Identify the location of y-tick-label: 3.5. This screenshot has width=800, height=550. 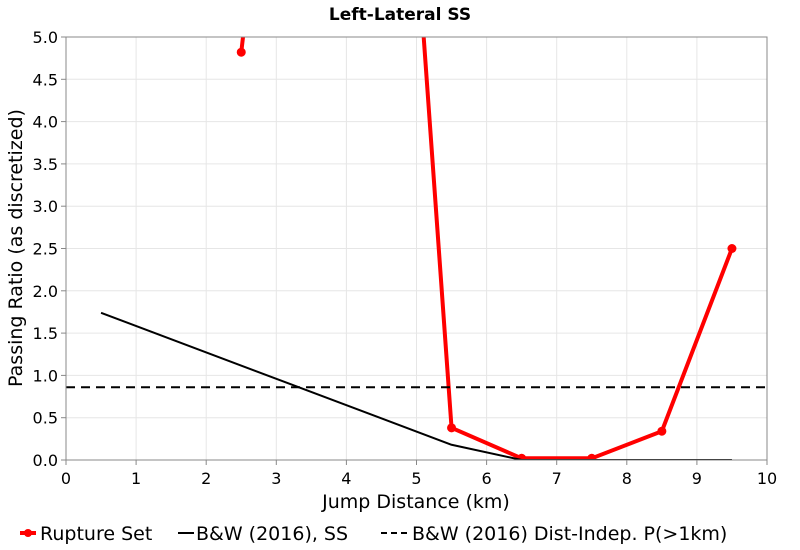
(45, 164).